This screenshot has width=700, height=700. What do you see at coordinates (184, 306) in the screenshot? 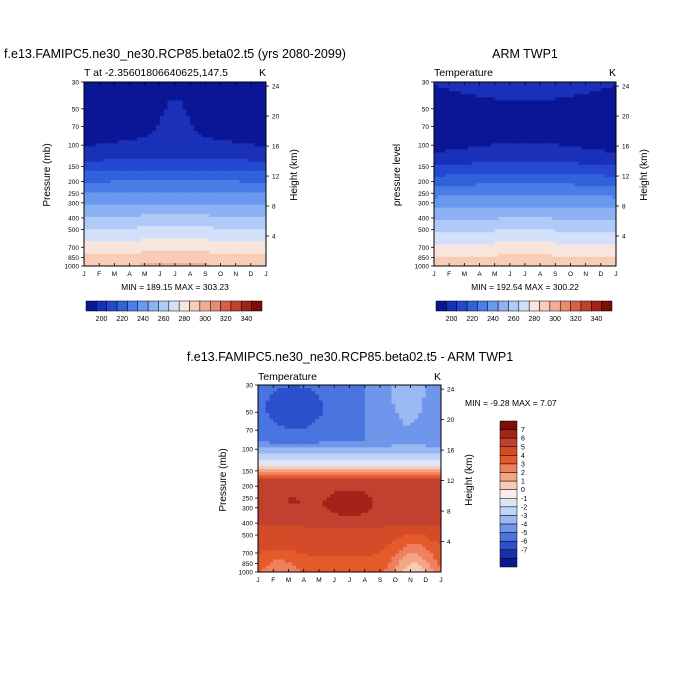
I see `colorbar-swatch` at bounding box center [184, 306].